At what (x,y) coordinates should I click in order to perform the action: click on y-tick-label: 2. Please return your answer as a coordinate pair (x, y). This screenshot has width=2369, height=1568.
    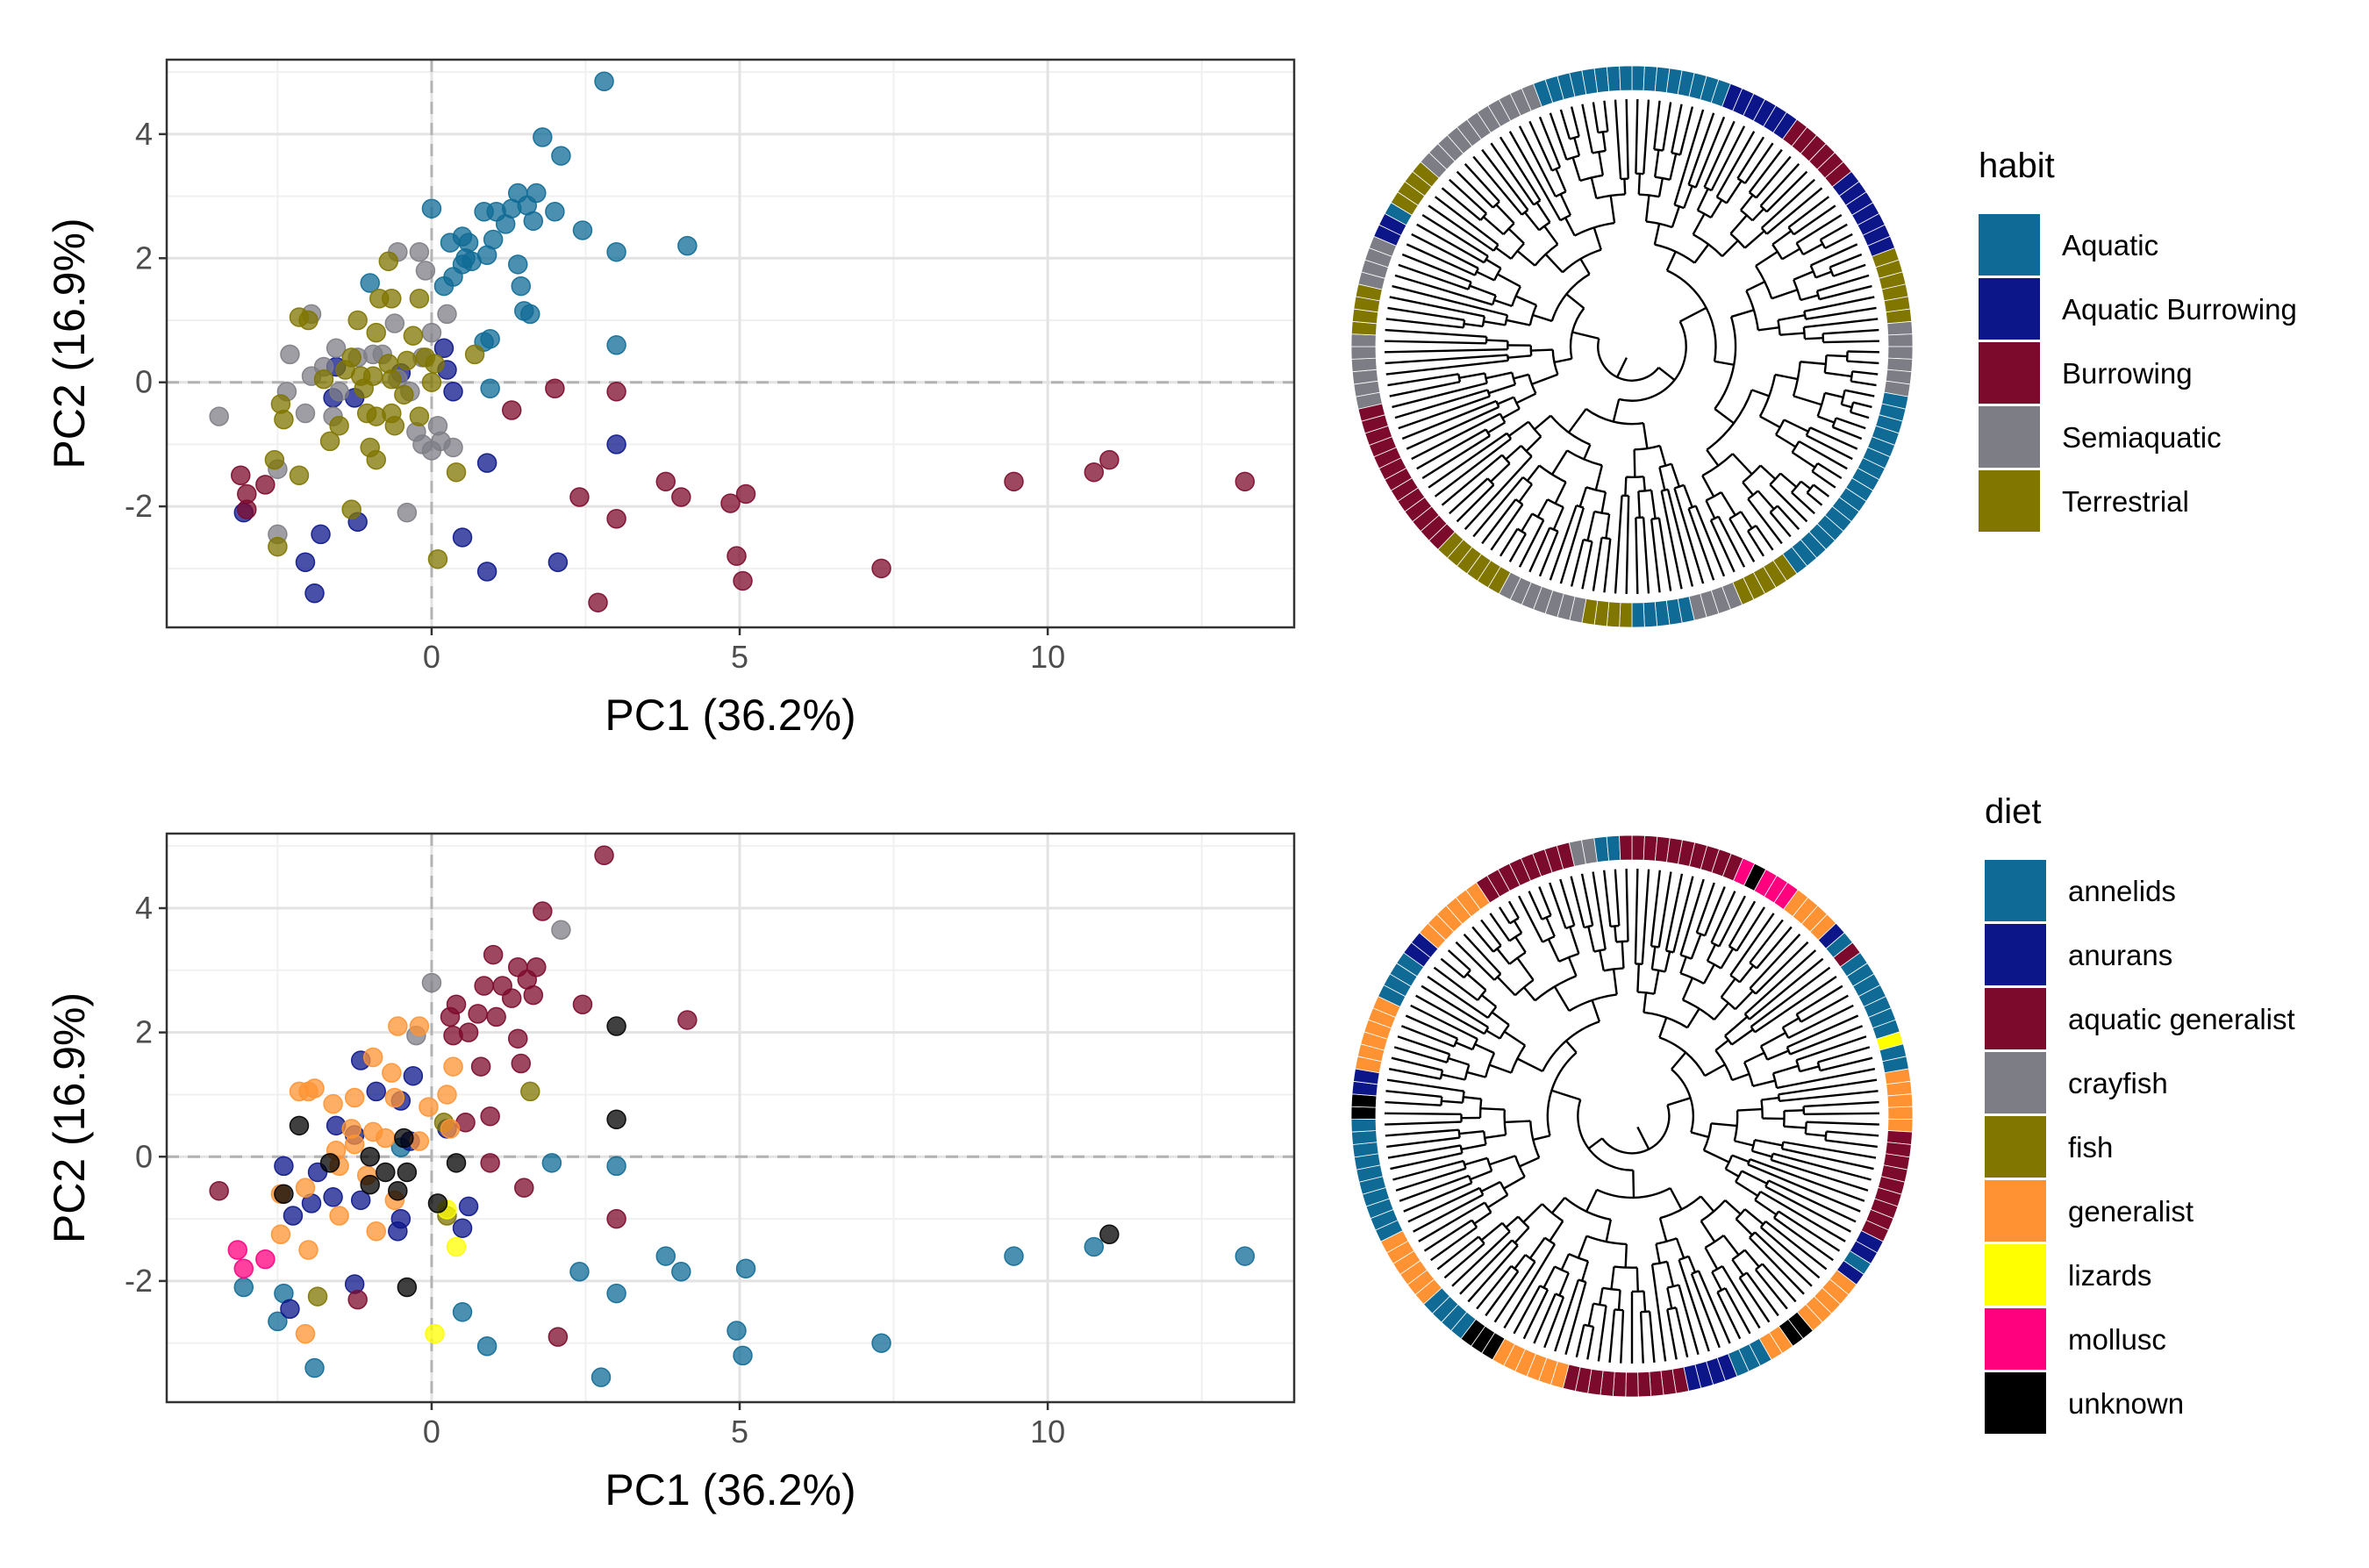
    Looking at the image, I should click on (144, 1032).